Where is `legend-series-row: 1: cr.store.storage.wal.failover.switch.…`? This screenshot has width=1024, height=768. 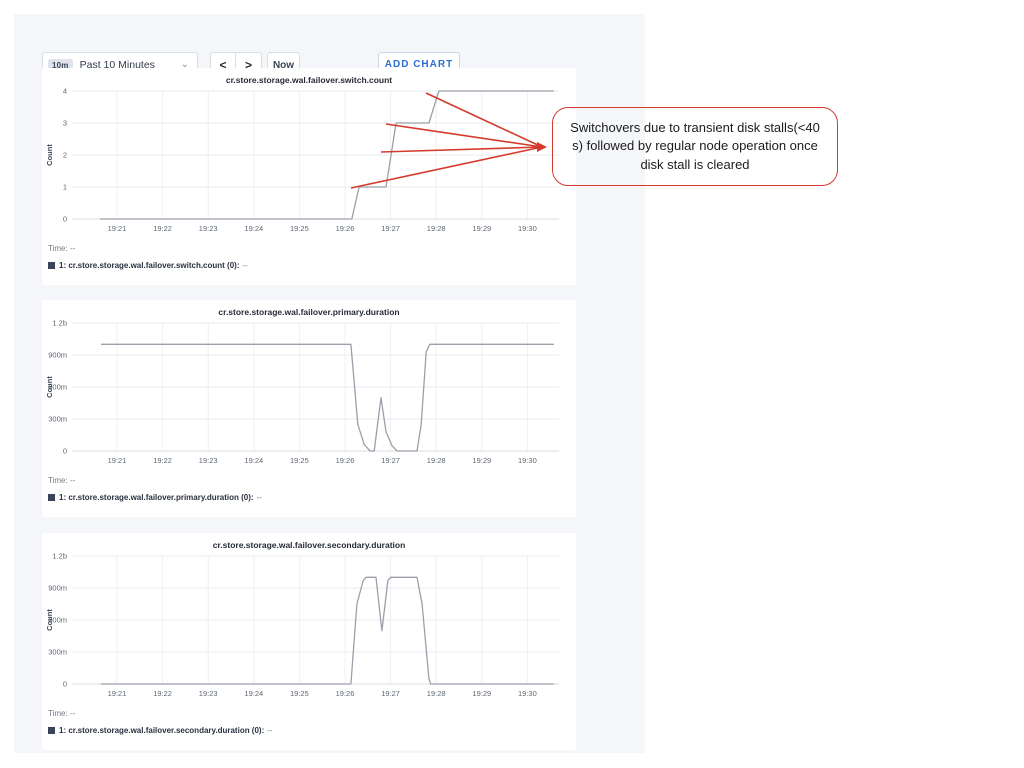
legend-series-row: 1: cr.store.storage.wal.failover.switch.… is located at coordinates (148, 265).